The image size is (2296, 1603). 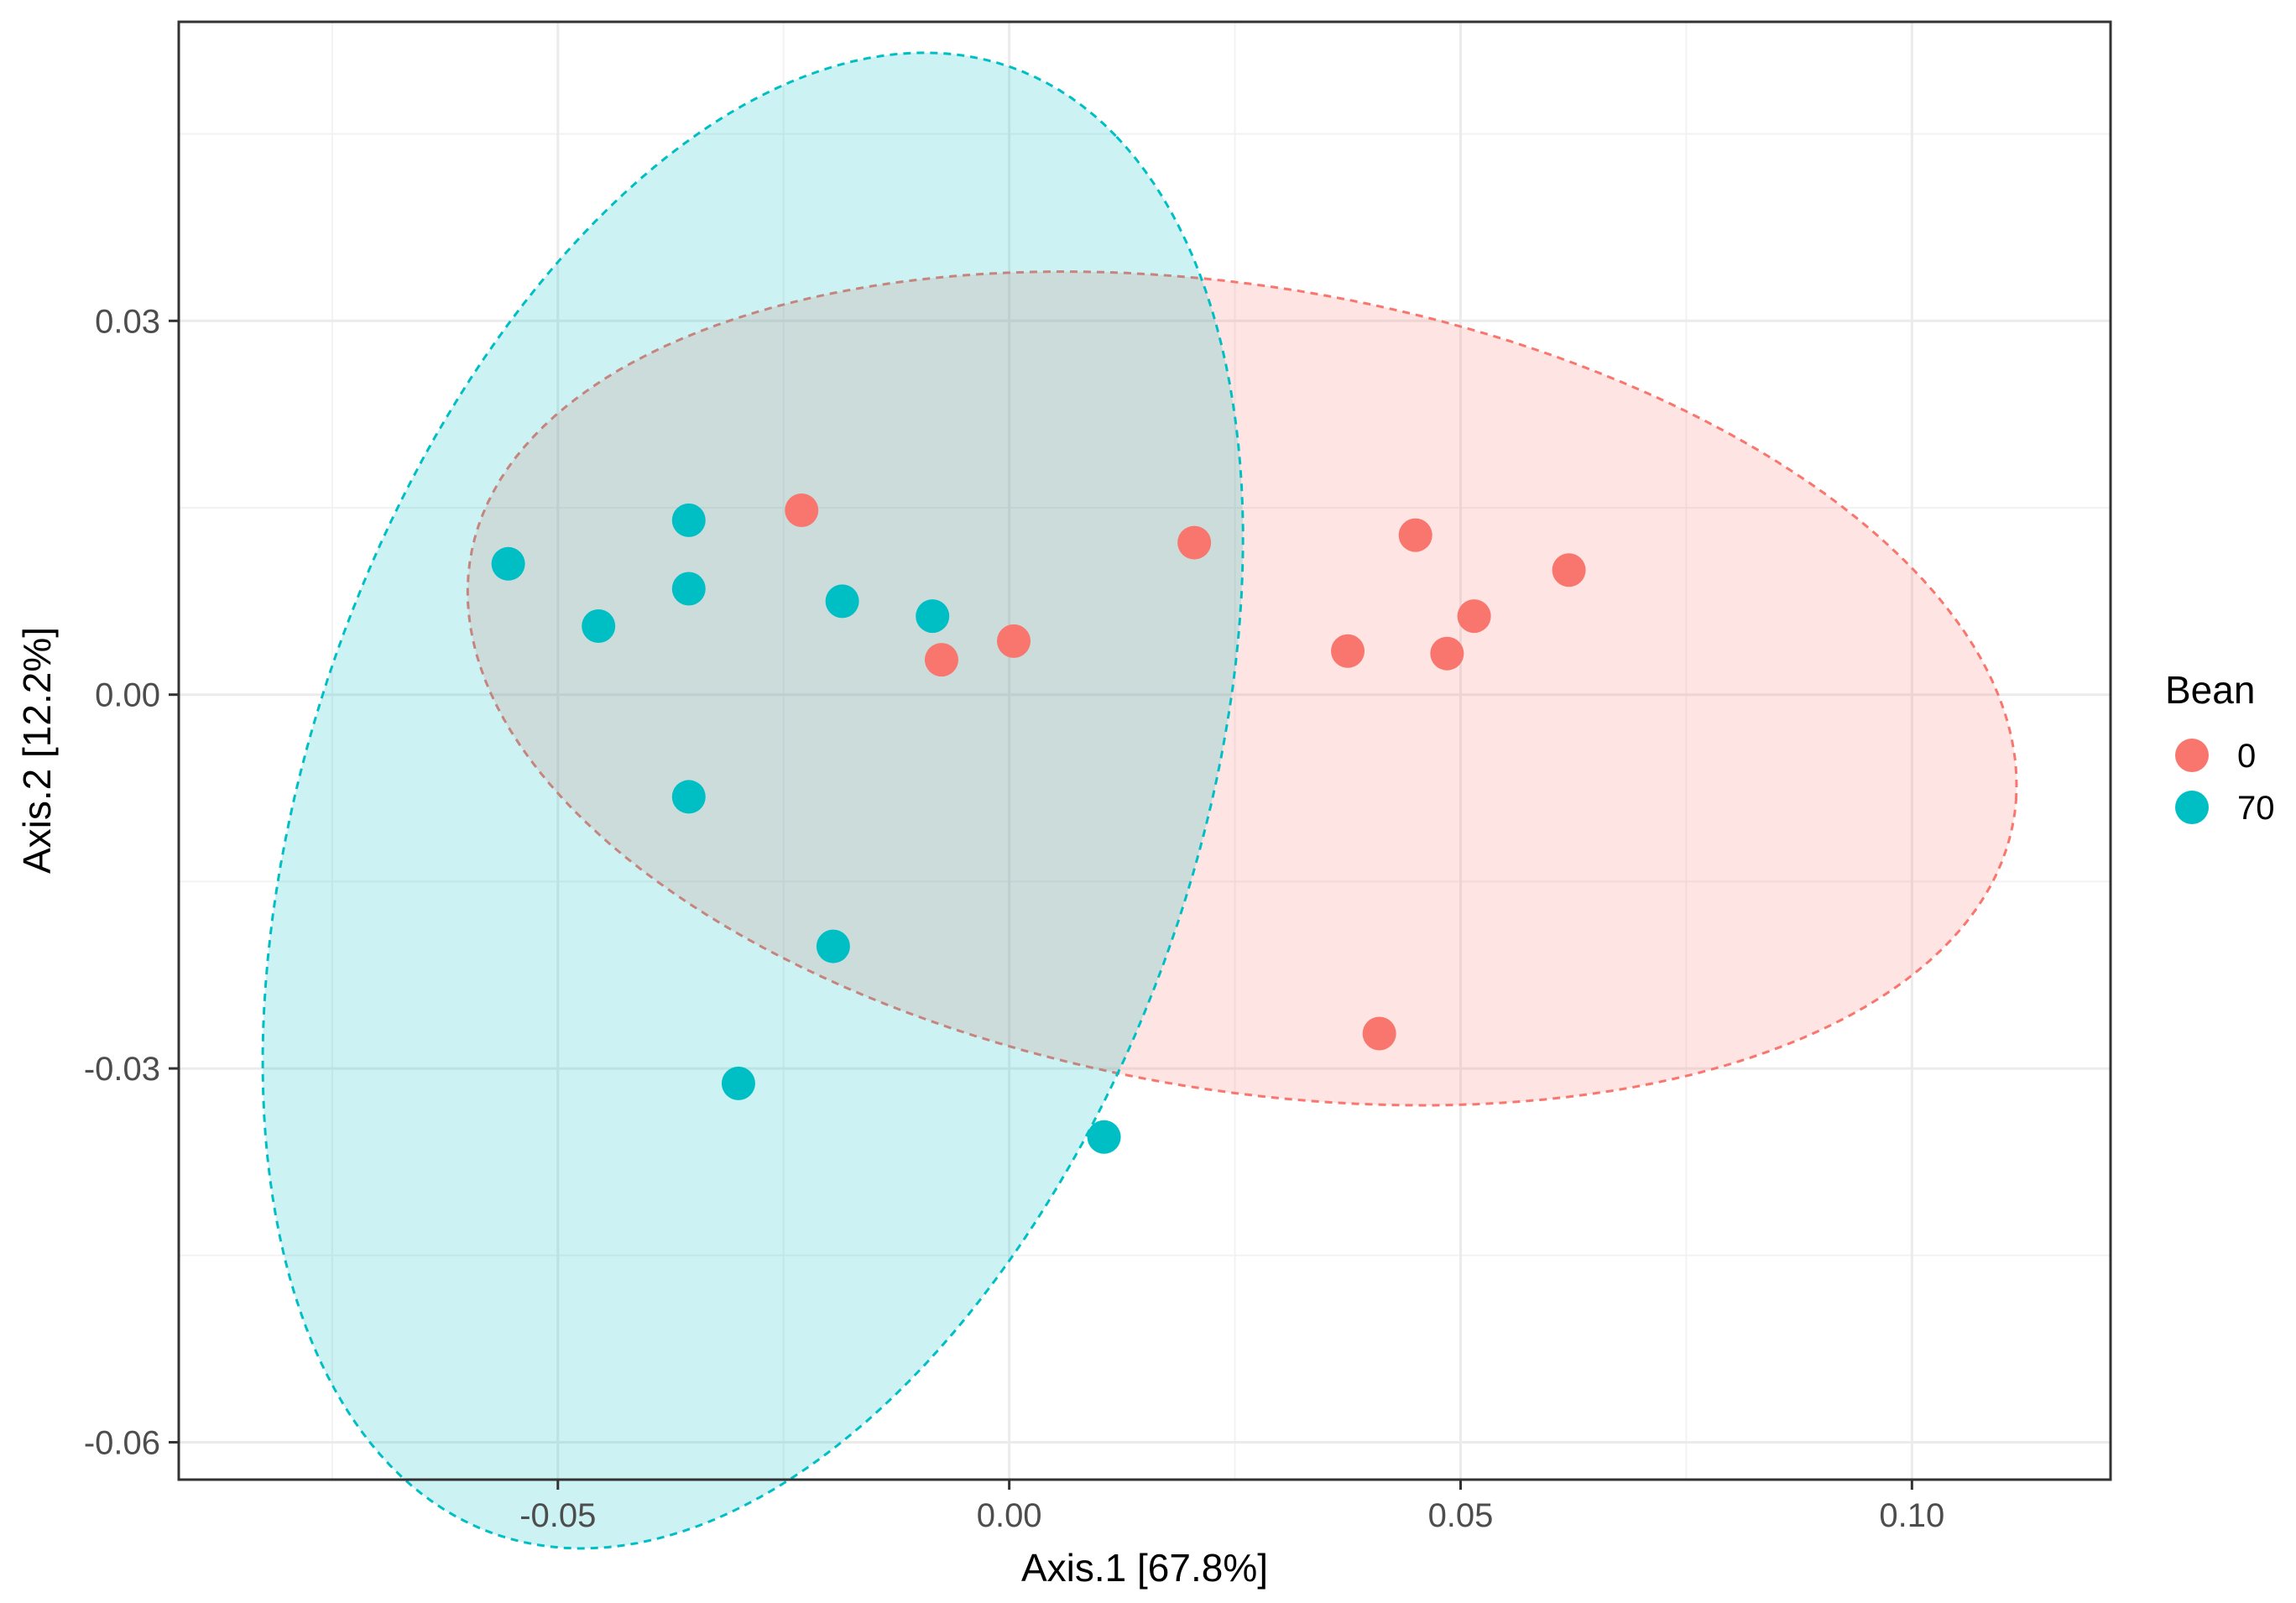 I want to click on x-axis-title: Axis.1 [67.8%], so click(x=1144, y=1568).